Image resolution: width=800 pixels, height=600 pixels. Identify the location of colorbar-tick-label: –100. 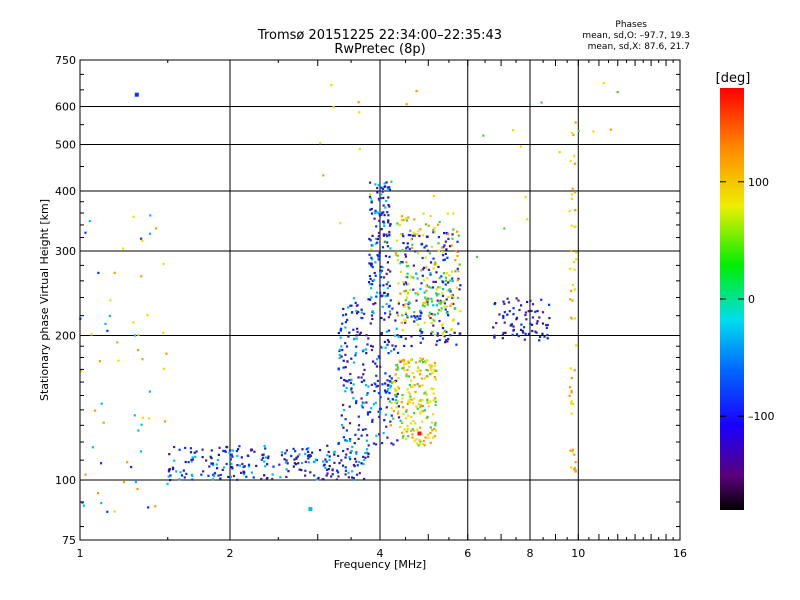
(761, 416).